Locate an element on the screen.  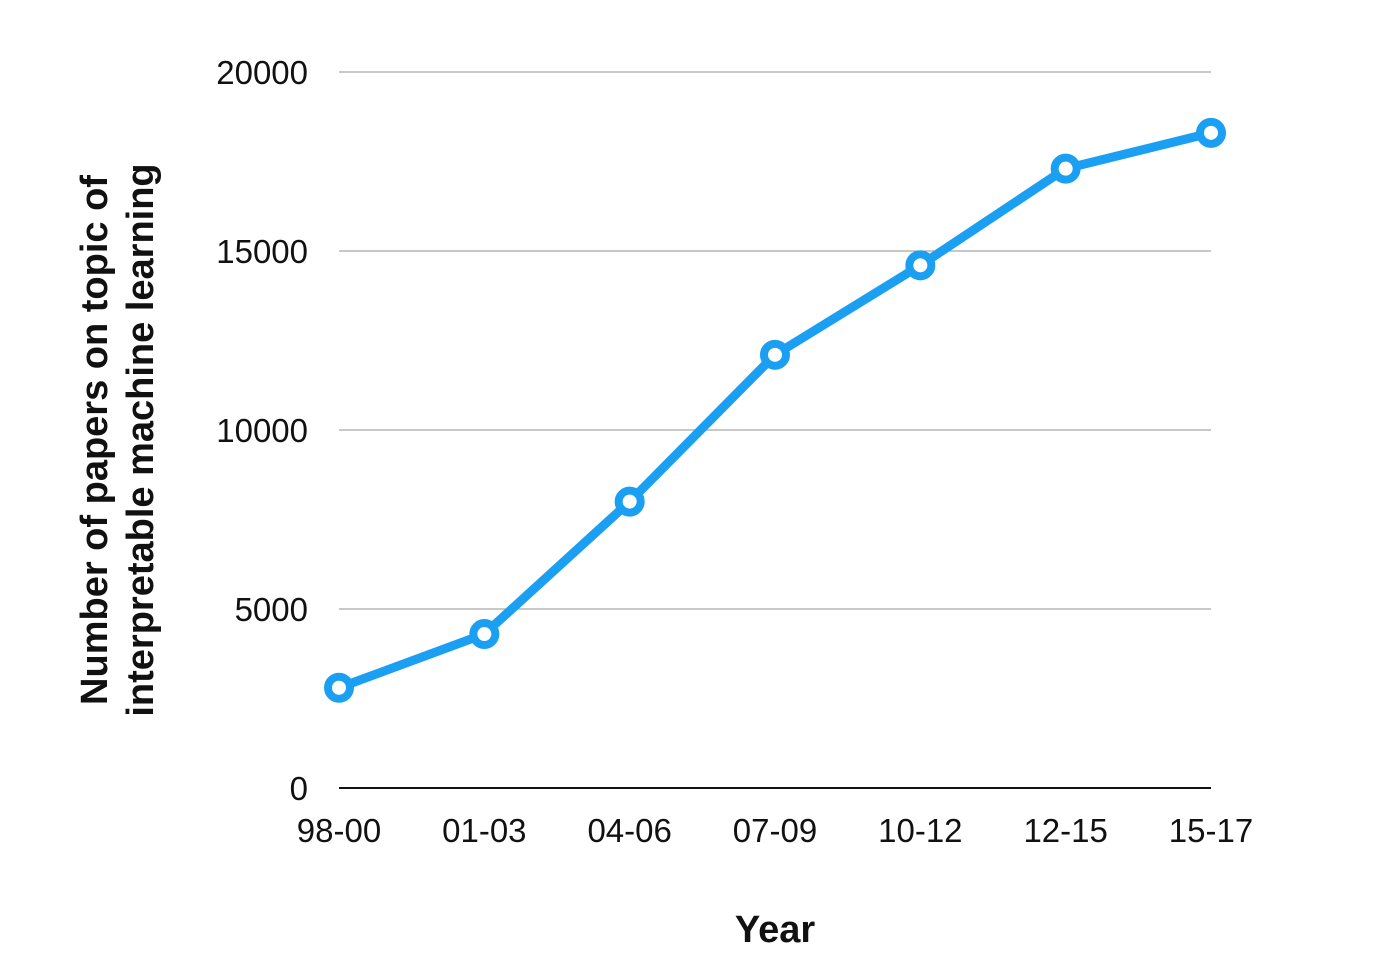
y-axis-title-line: Number of papers on topic of is located at coordinates (95, 440).